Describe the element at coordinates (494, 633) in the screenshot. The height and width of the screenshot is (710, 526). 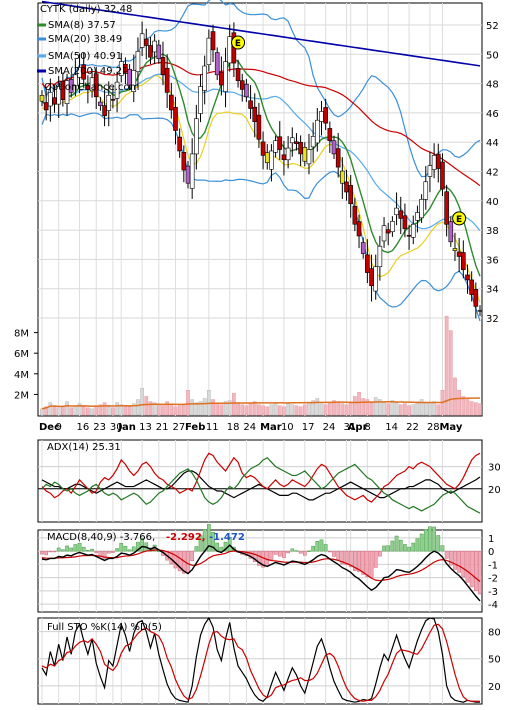
I see `sto-tick-label: 80` at that location.